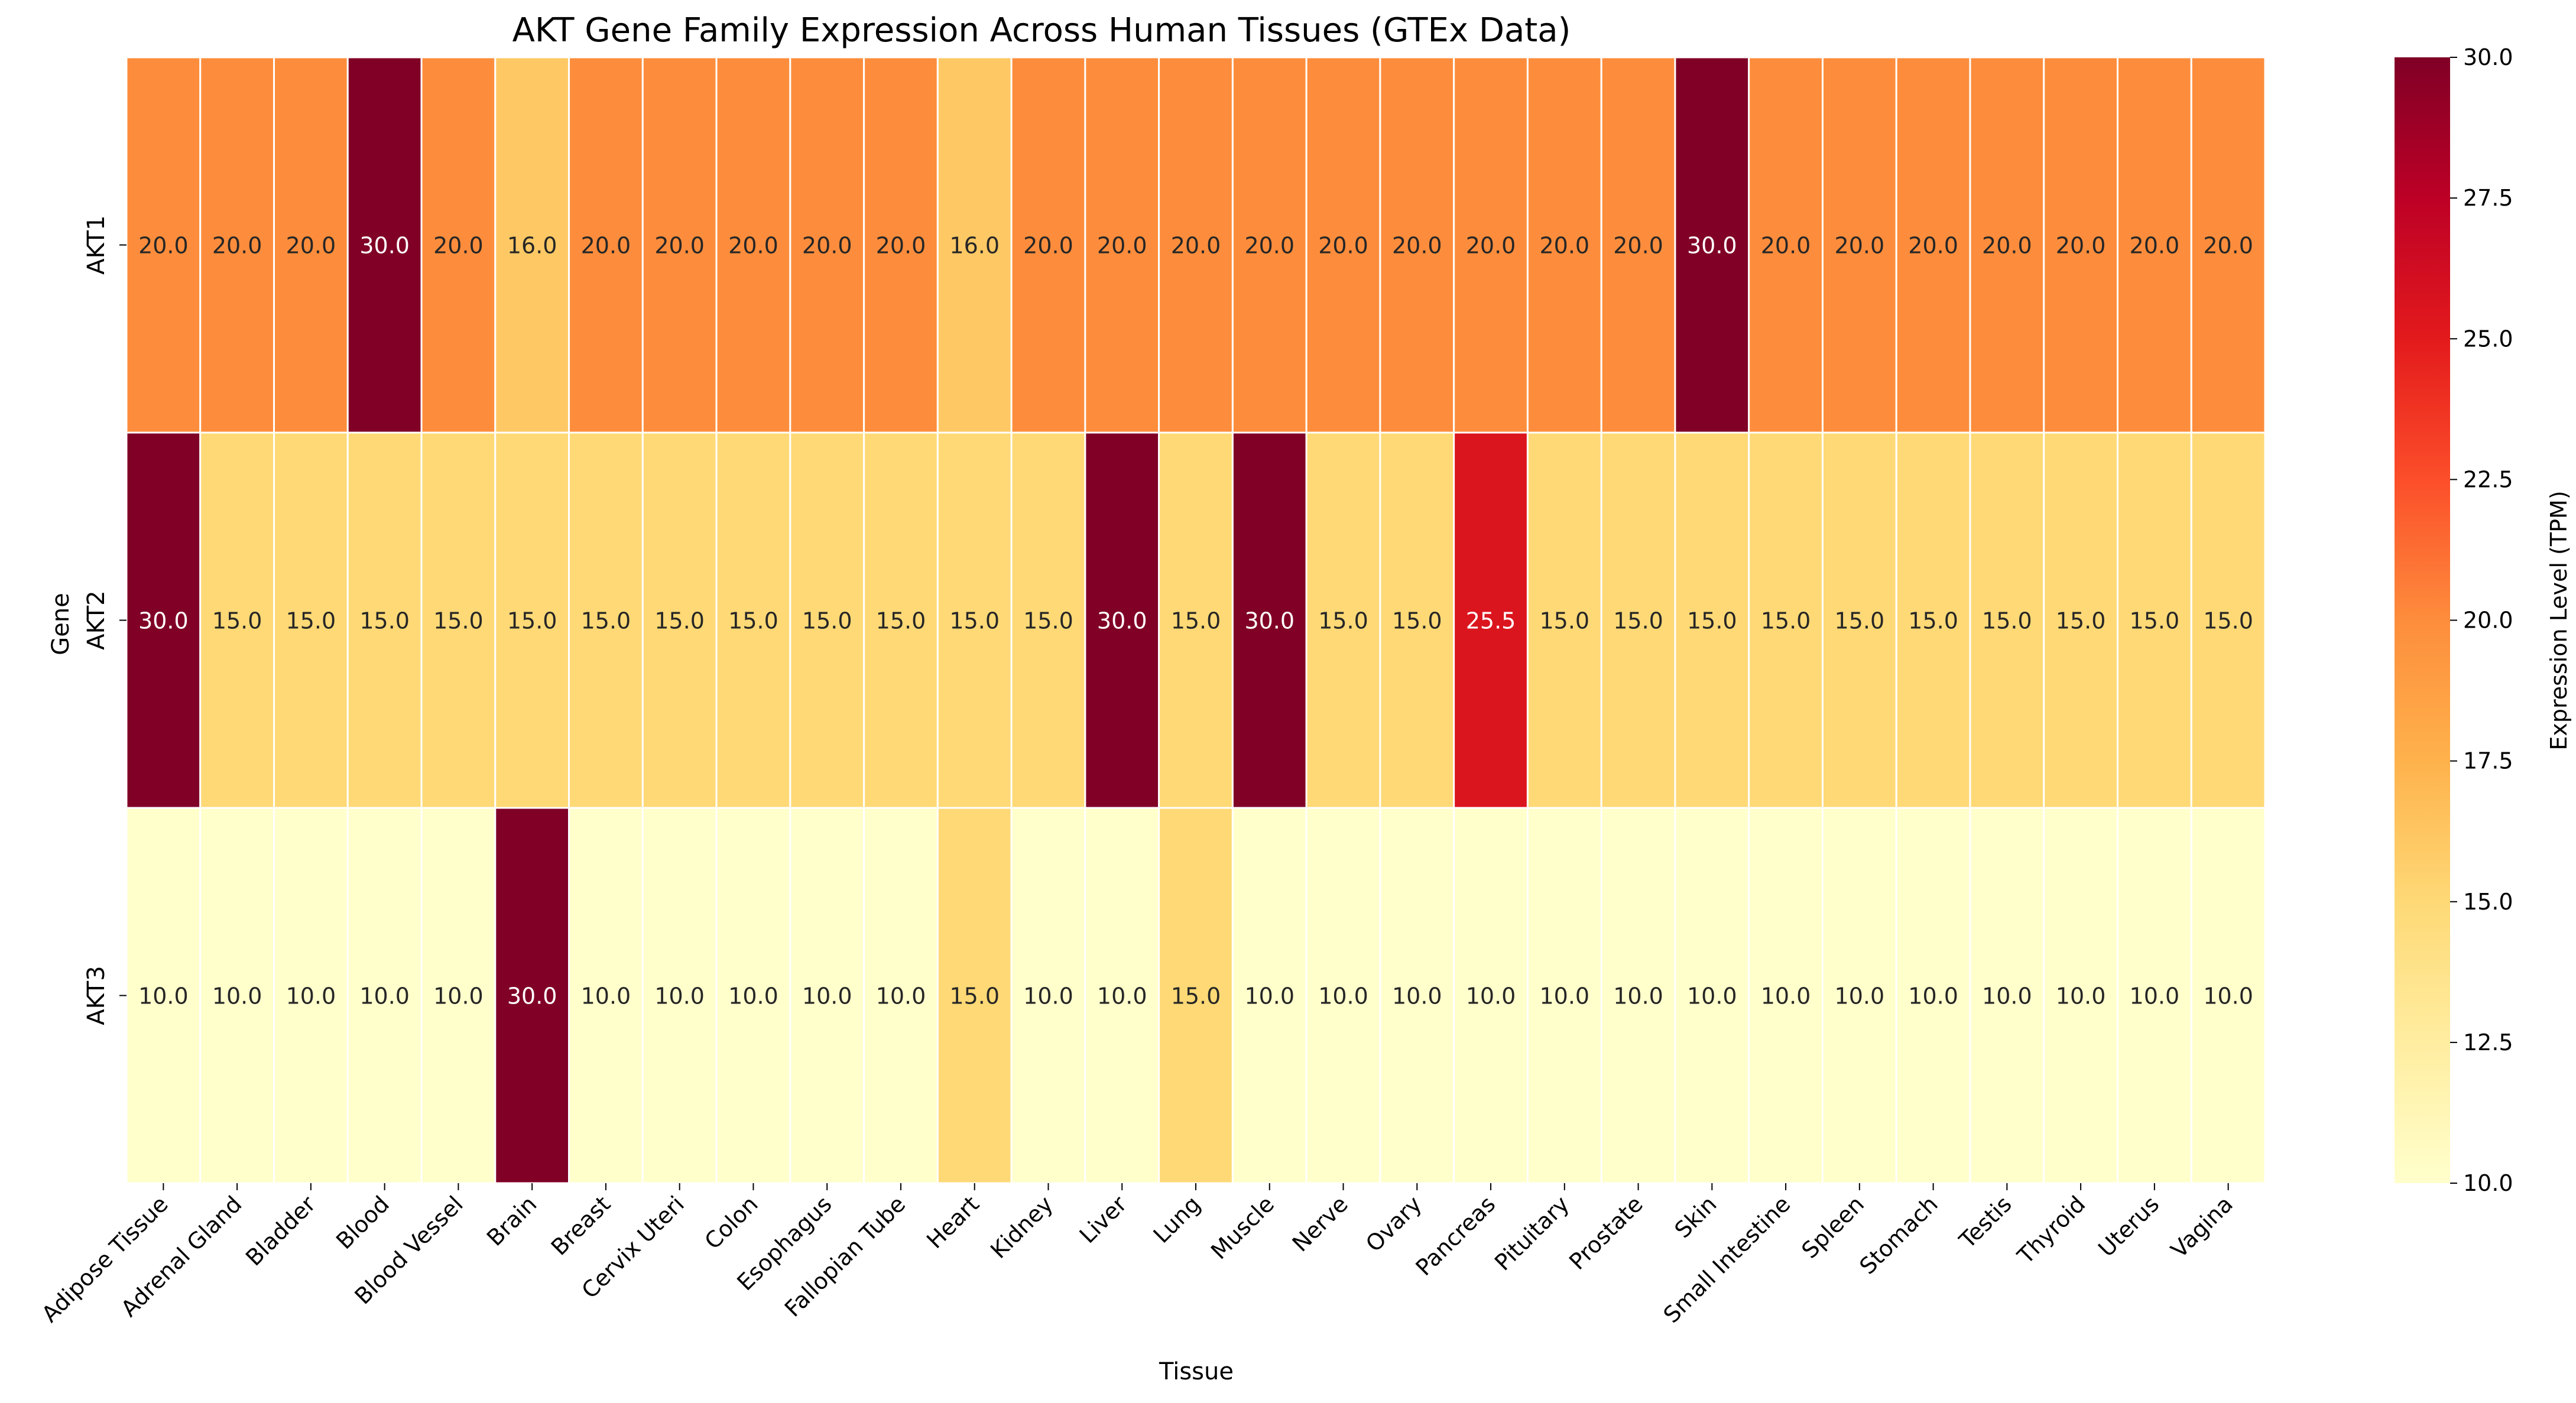 The height and width of the screenshot is (1403, 2576). I want to click on x-tick-label: Small Intestine, so click(1727, 1259).